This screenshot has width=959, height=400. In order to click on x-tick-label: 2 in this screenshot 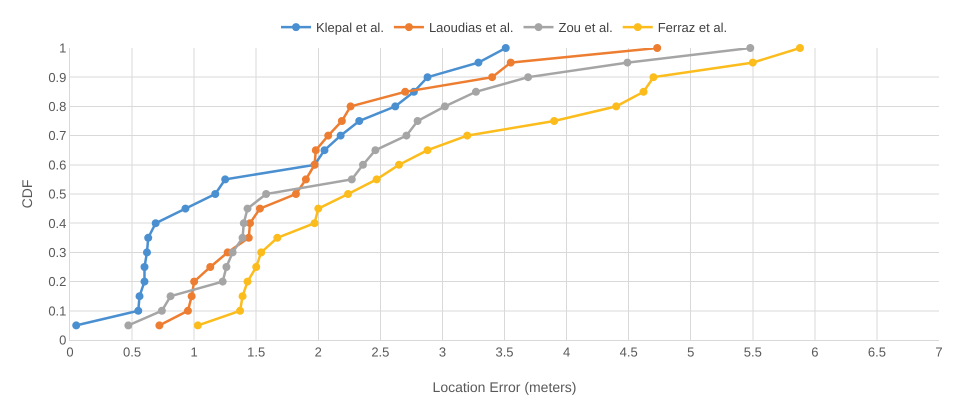, I will do `click(318, 352)`.